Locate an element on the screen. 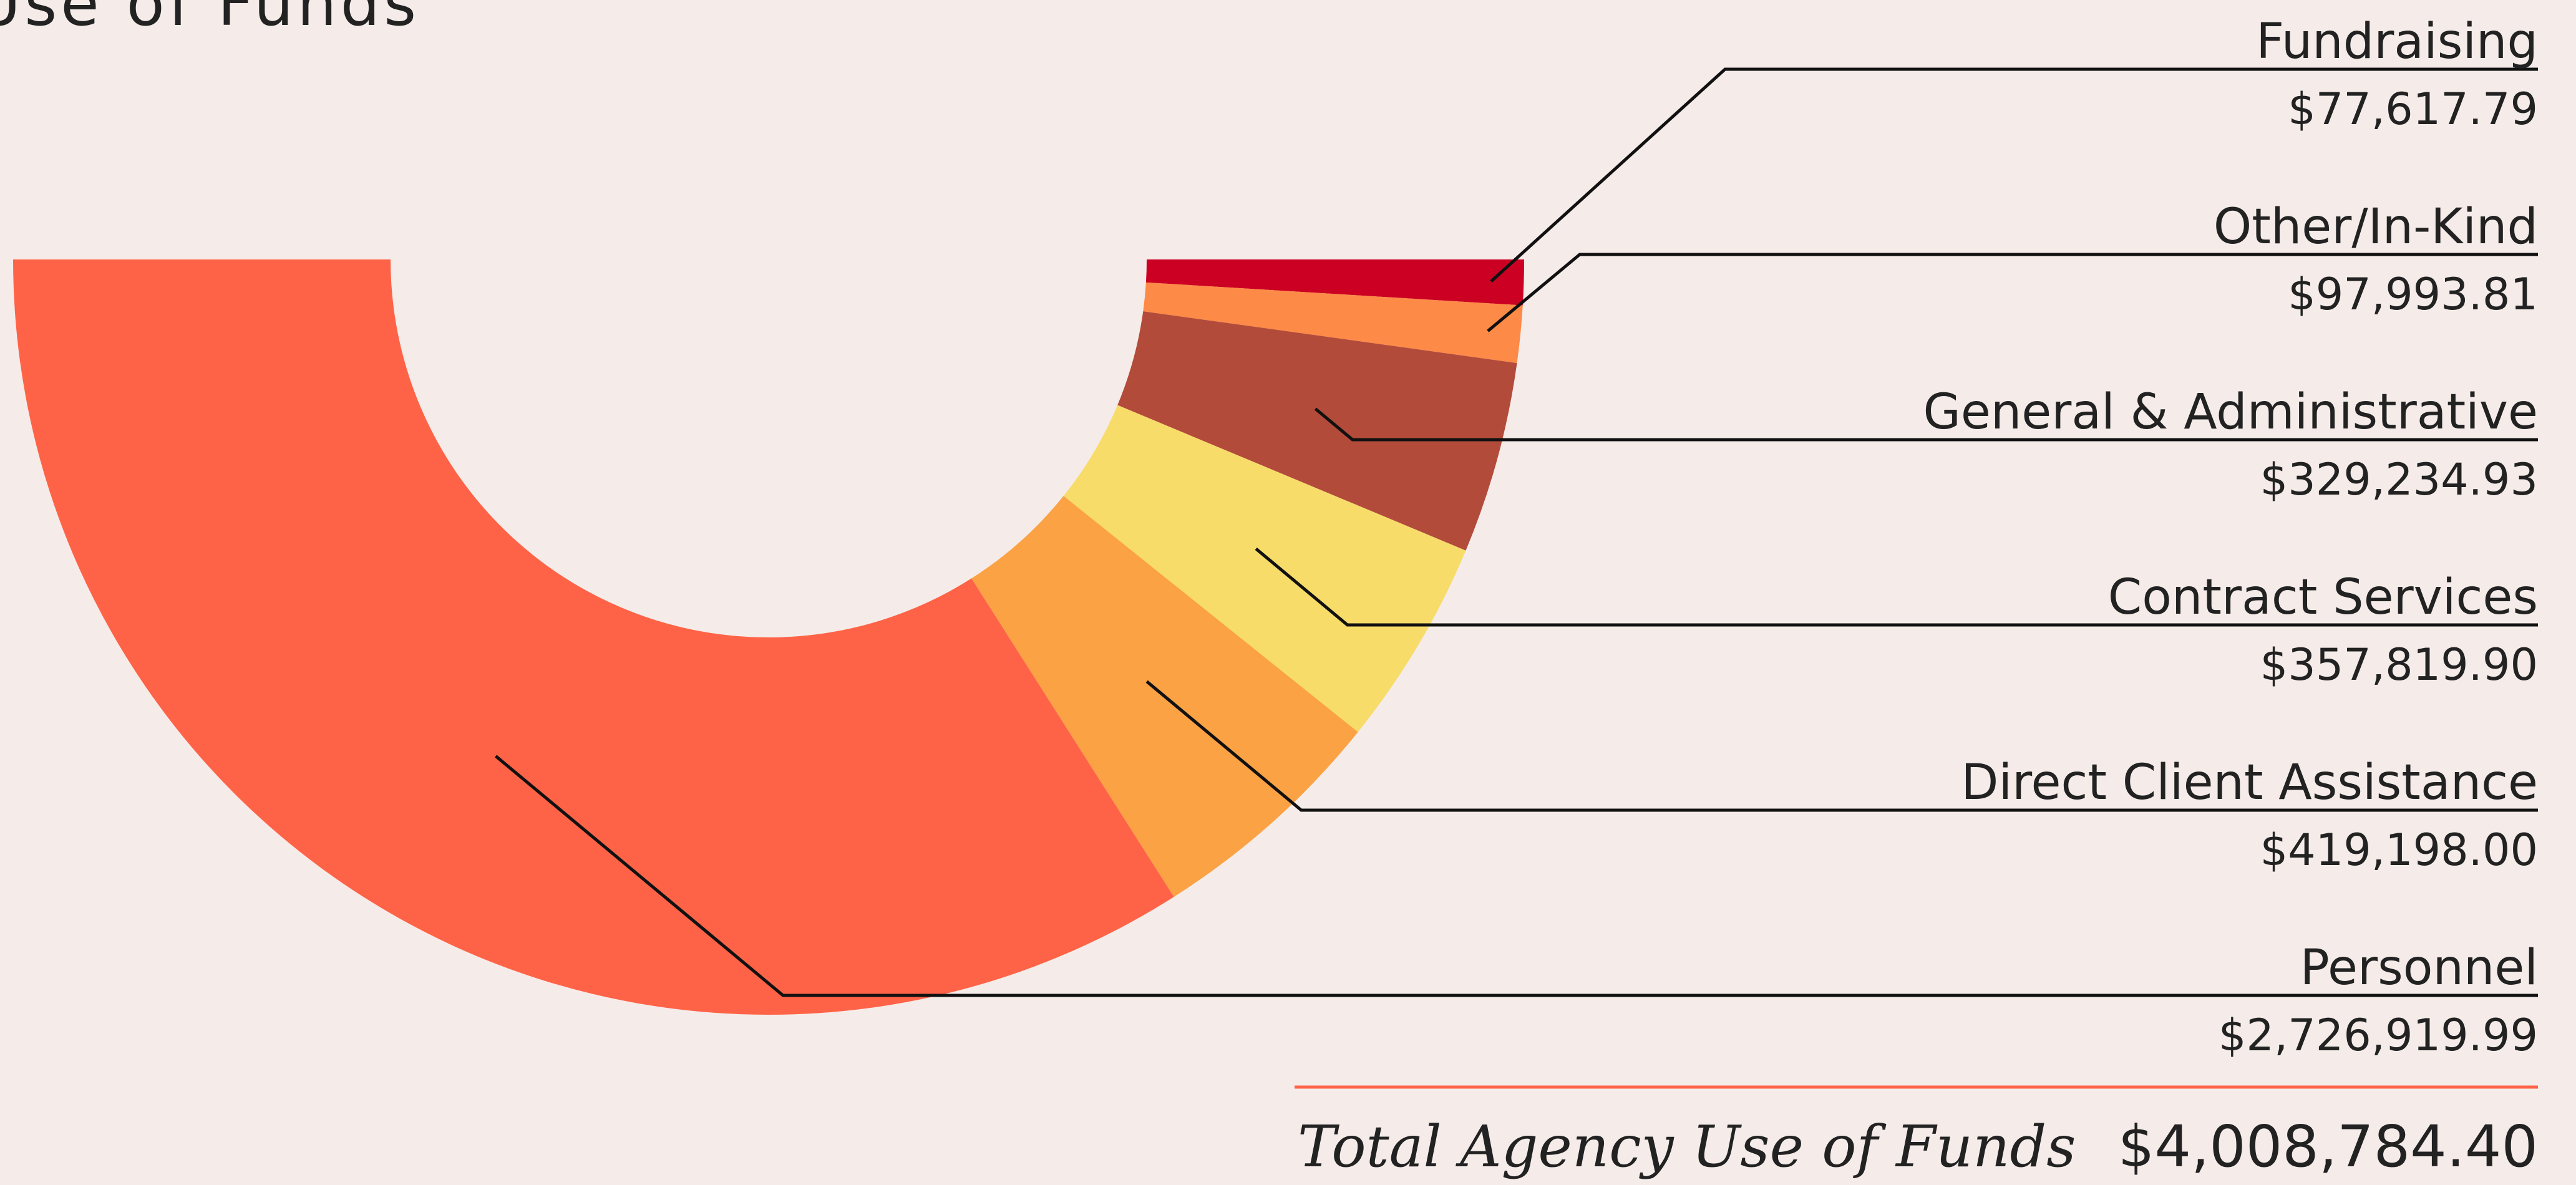  value-label: $329,234.93 is located at coordinates (2399, 480).